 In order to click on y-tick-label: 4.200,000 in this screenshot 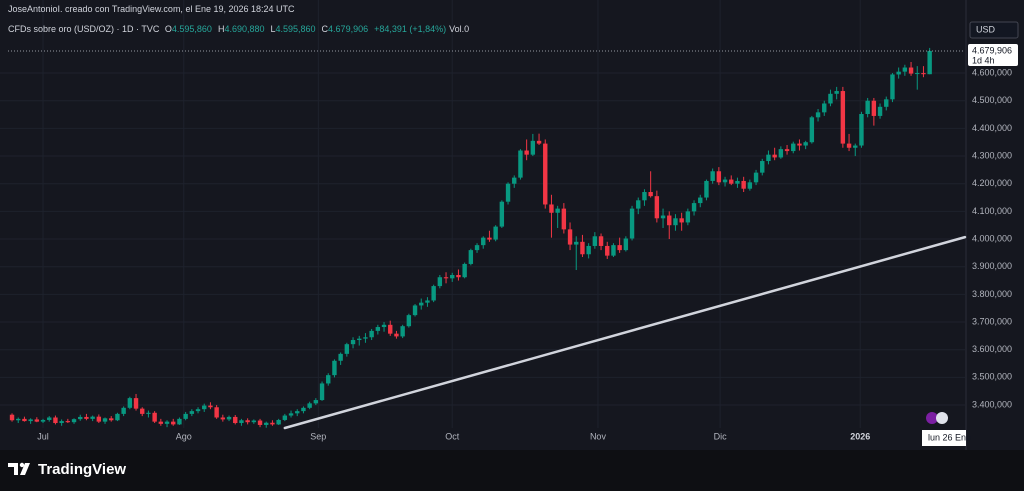, I will do `click(992, 183)`.